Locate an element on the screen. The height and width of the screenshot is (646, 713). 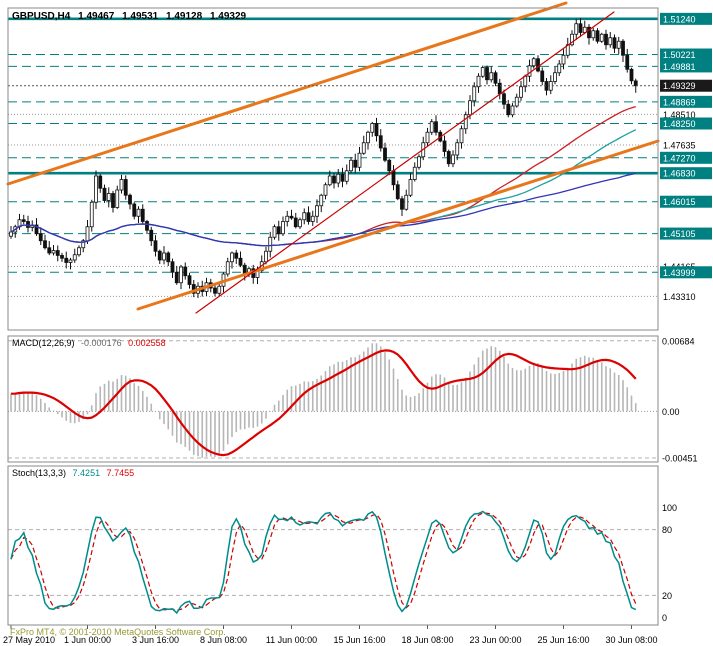
stoch-label: Stoch(13,3,3) is located at coordinates (39, 473).